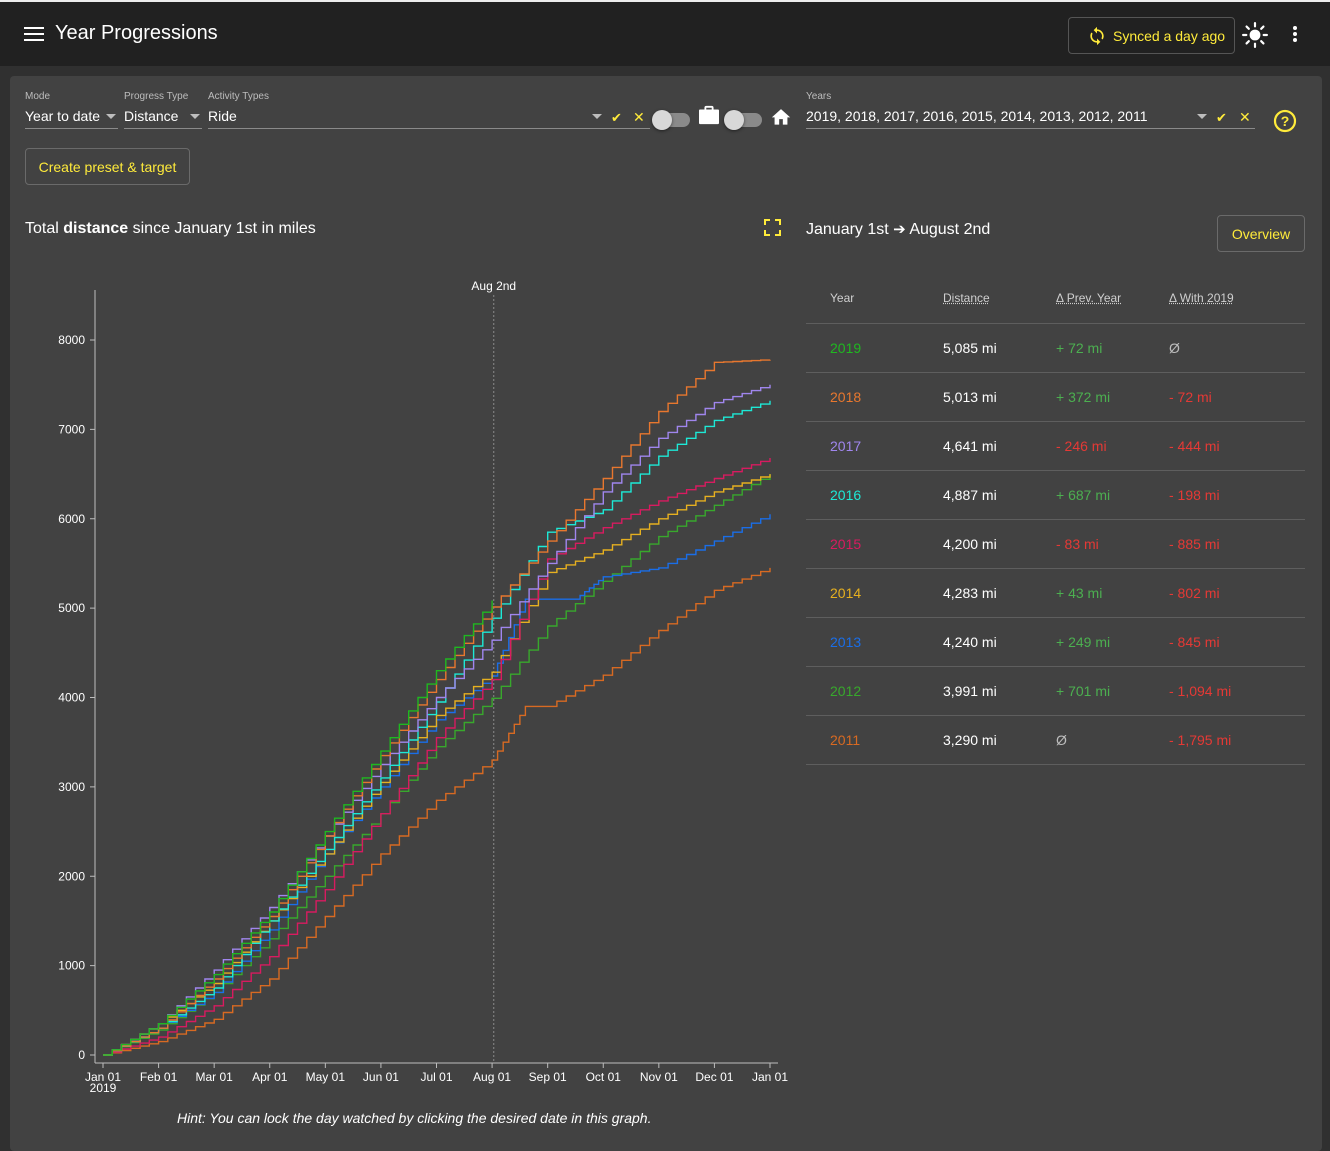 The image size is (1330, 1151). Describe the element at coordinates (1236, 593) in the screenshot. I see `vs-2019-delta-cell: - 802 mi` at that location.